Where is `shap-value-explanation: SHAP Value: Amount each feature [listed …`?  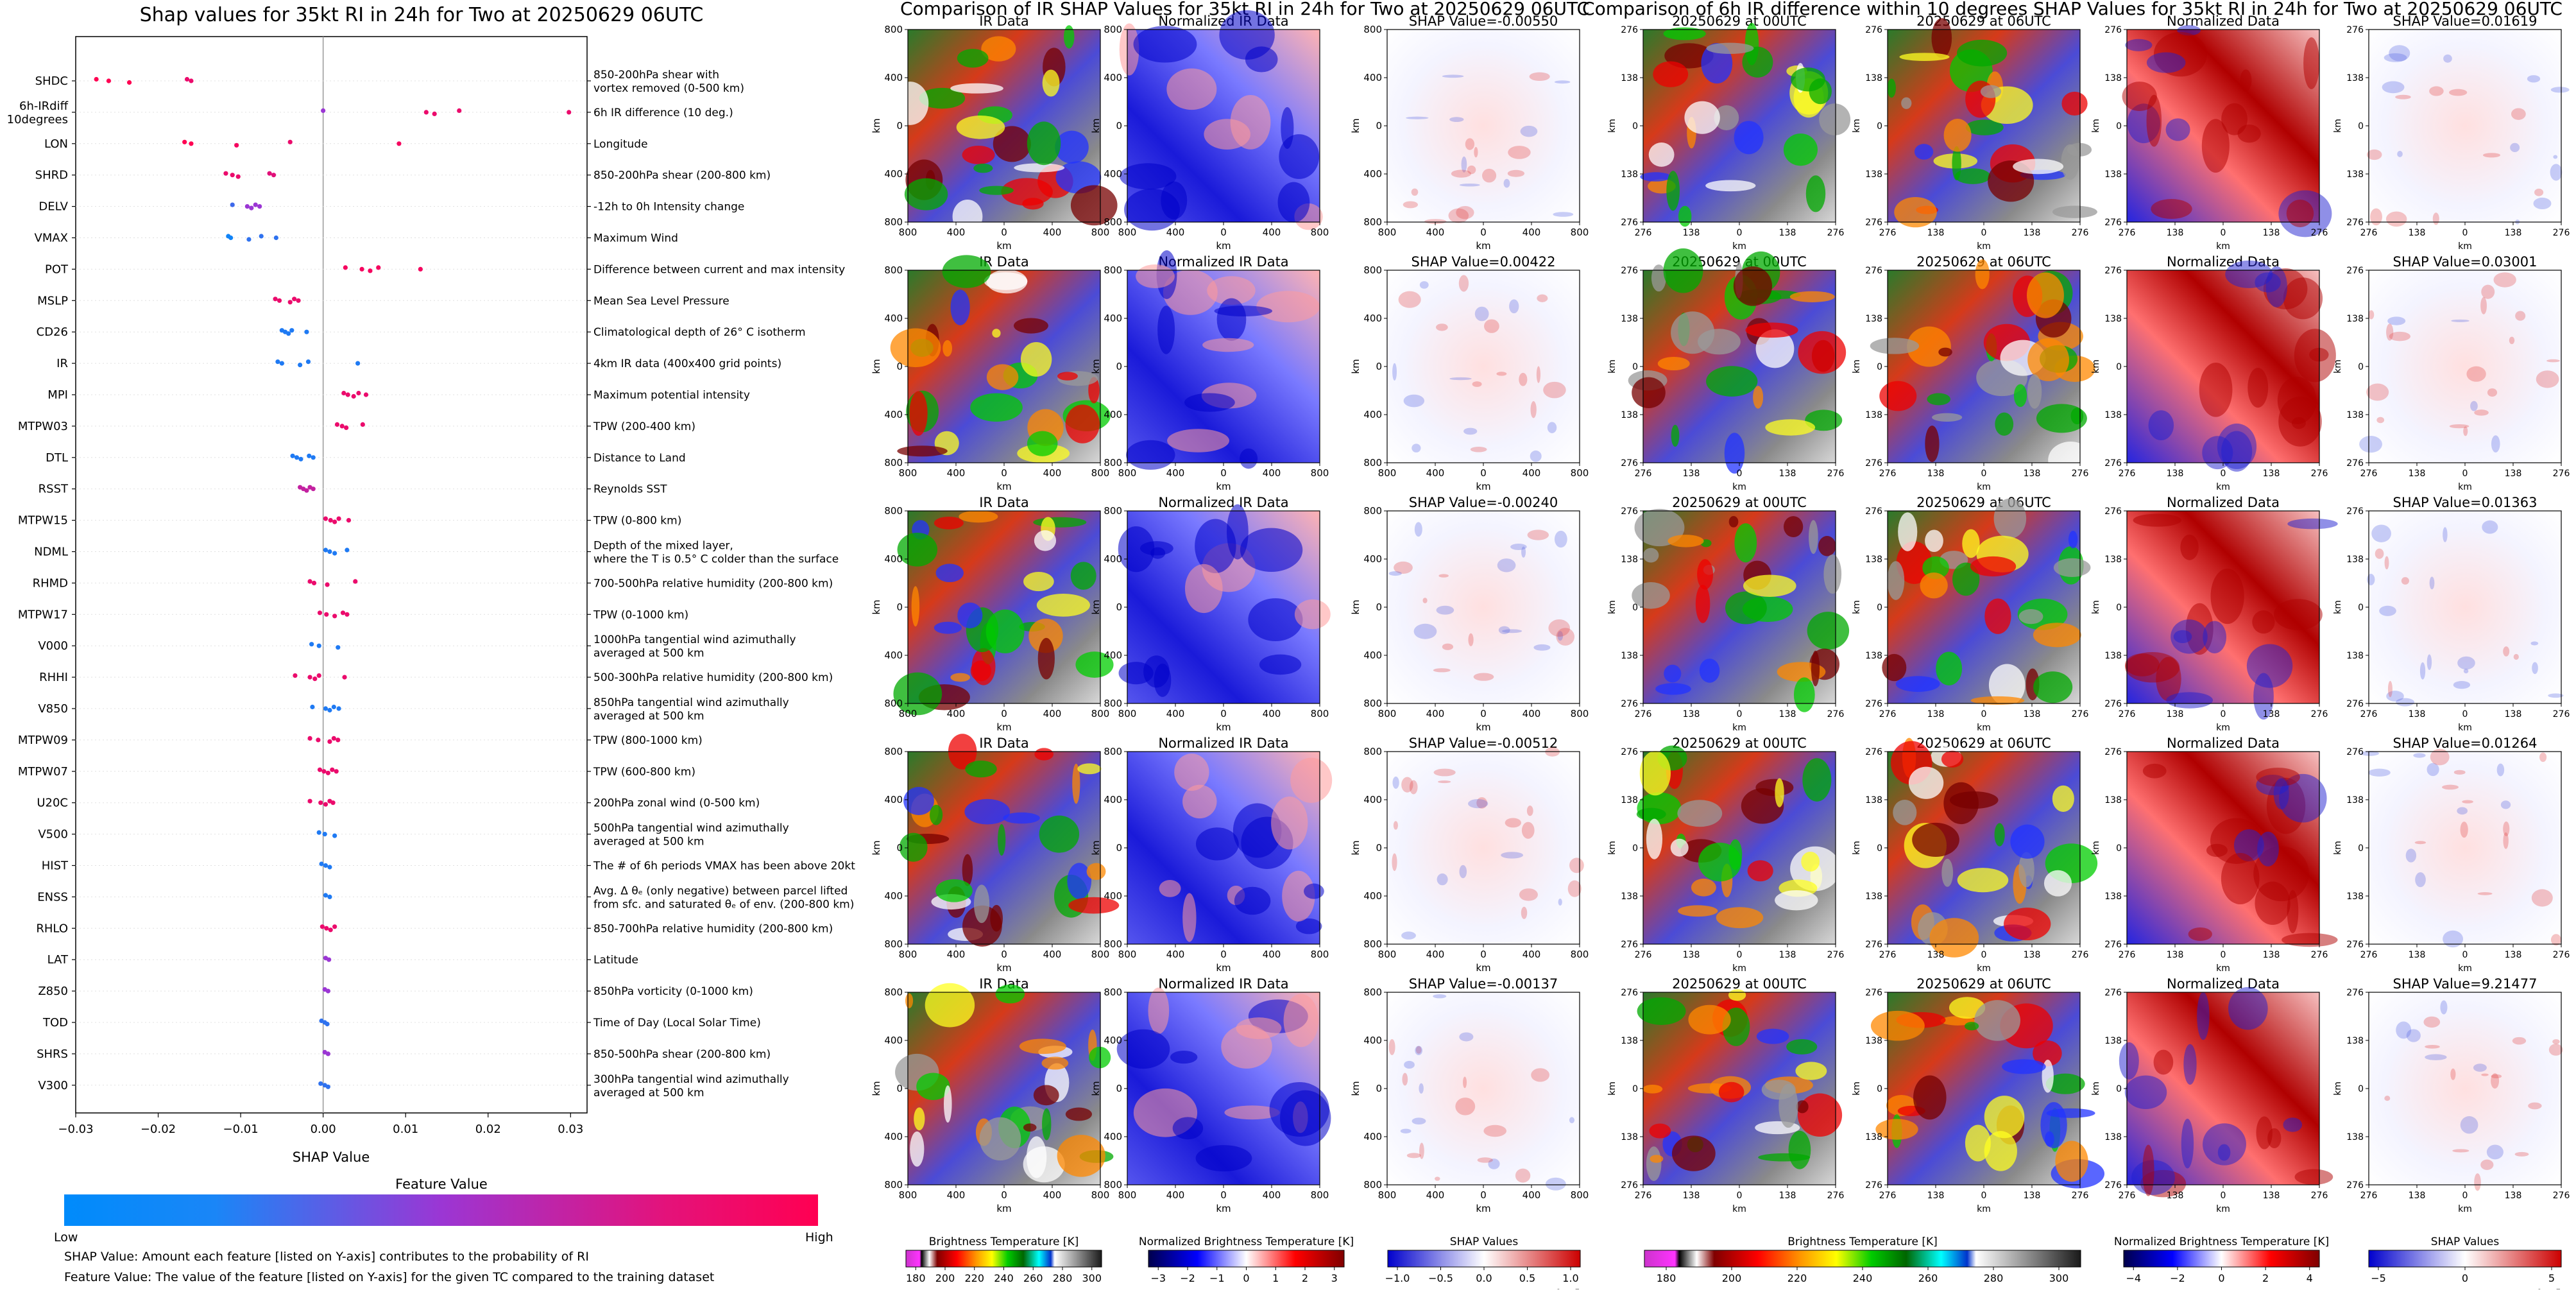
shap-value-explanation: SHAP Value: Amount each feature [listed … is located at coordinates (326, 1257).